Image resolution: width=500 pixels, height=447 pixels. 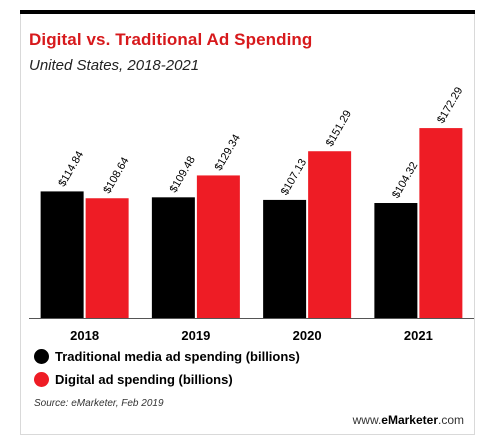 I want to click on data-label-digital-2020: $151.29, so click(x=339, y=128).